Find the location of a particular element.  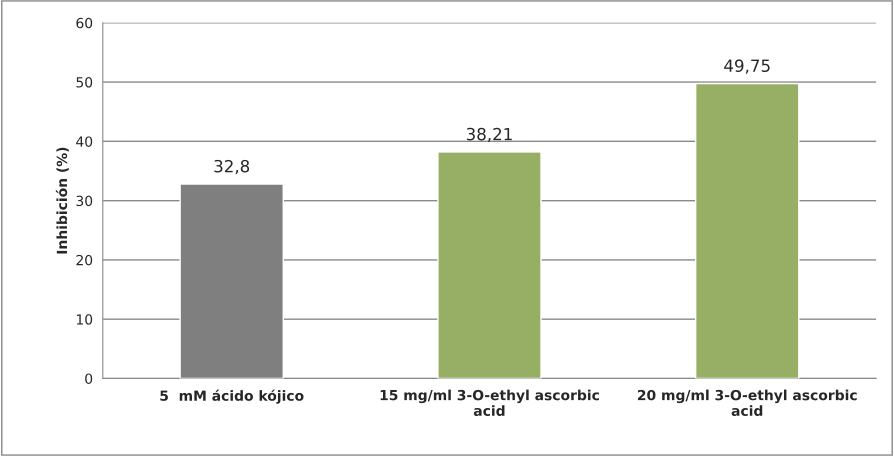

x-tick-label: 20 mg/ml 3-O-ethyl ascorbic acid is located at coordinates (747, 403).